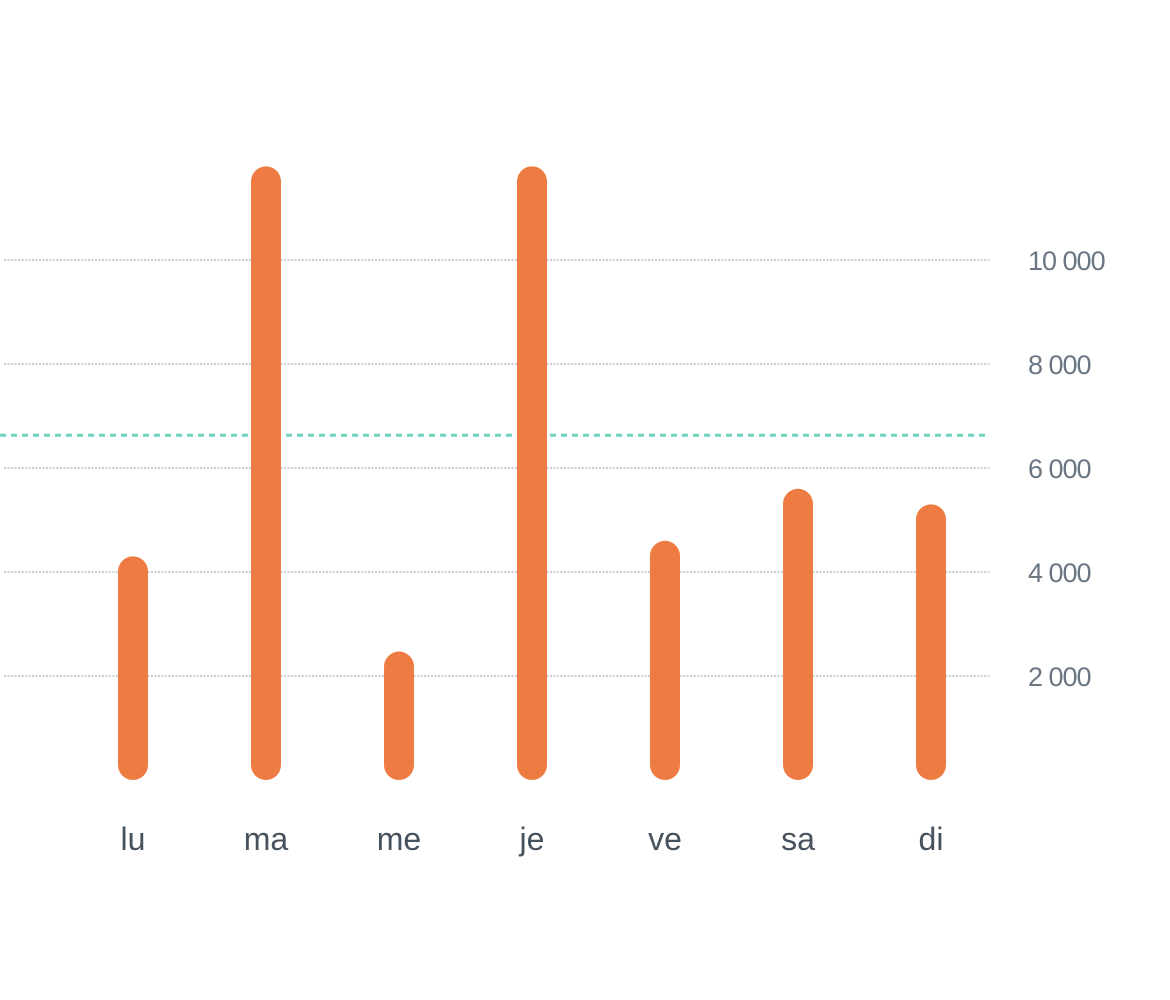 The height and width of the screenshot is (1000, 1170). I want to click on bar-ma, so click(266, 473).